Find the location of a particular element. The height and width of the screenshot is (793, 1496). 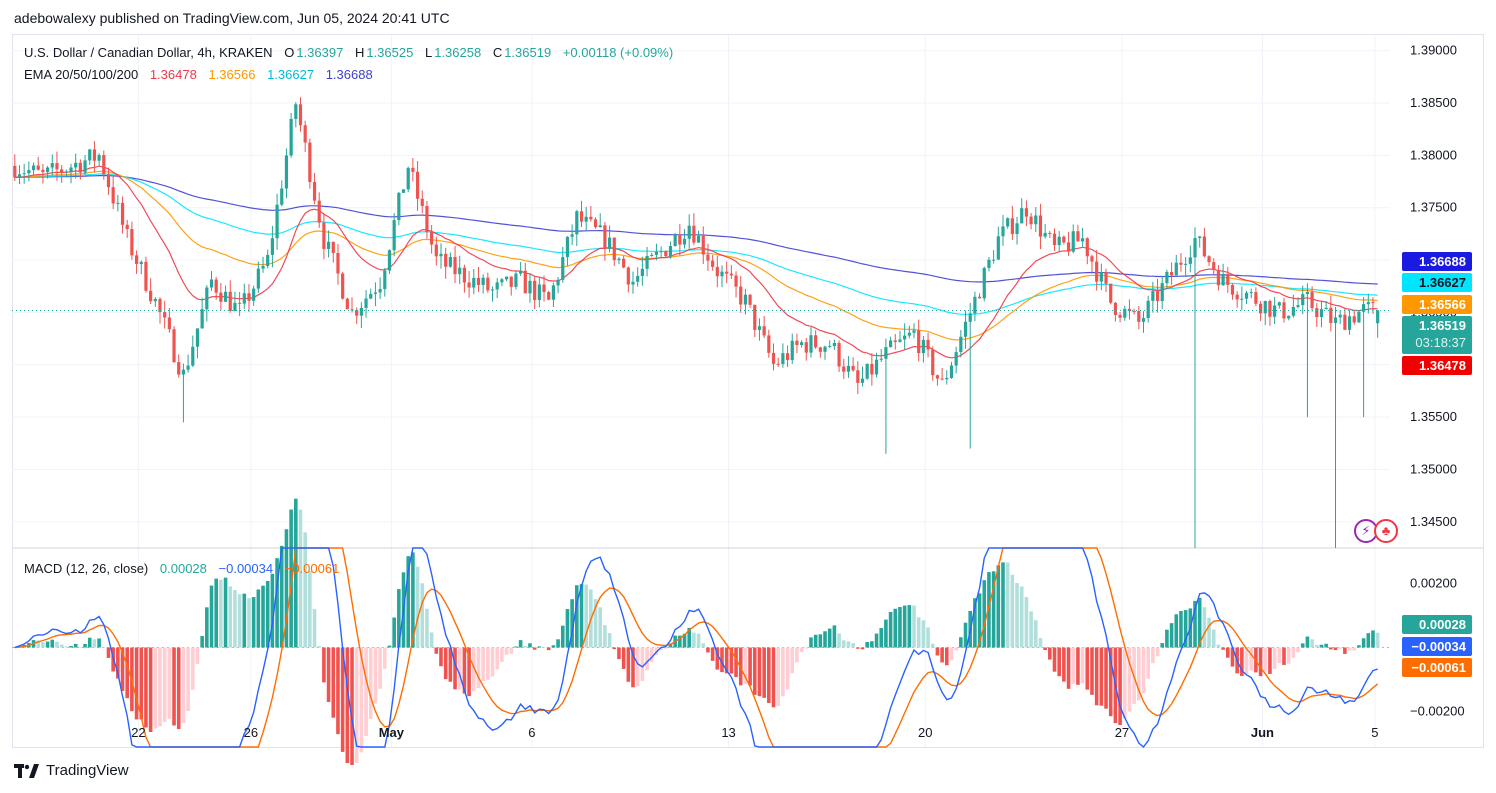

high-value: 1.36525 is located at coordinates (390, 52).